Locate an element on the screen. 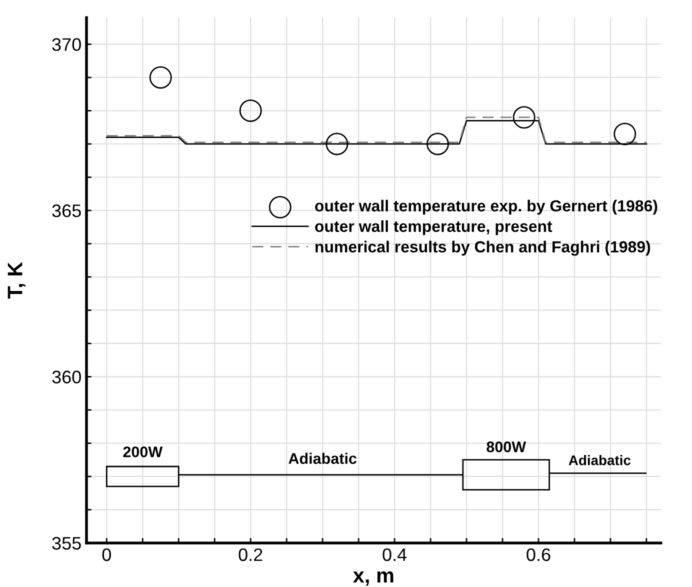 This screenshot has width=692, height=587. annotation: 800W is located at coordinates (506, 446).